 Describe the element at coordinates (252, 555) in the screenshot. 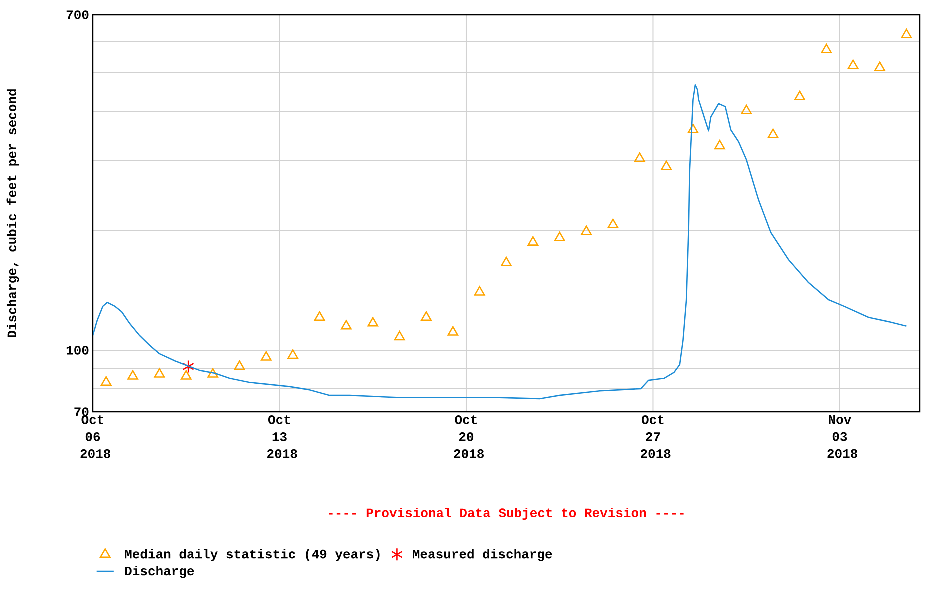

I see `legend-label: Median daily statistic (49 years)` at that location.